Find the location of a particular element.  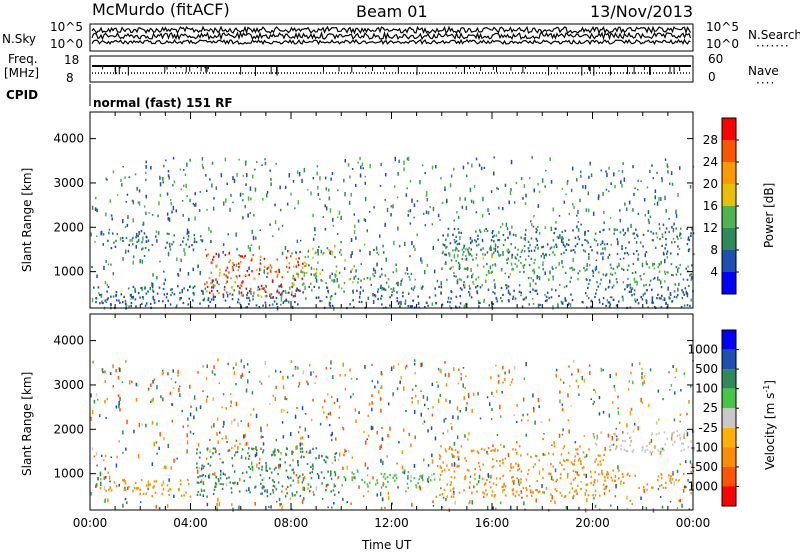

region-6-cell is located at coordinates (646, 284).